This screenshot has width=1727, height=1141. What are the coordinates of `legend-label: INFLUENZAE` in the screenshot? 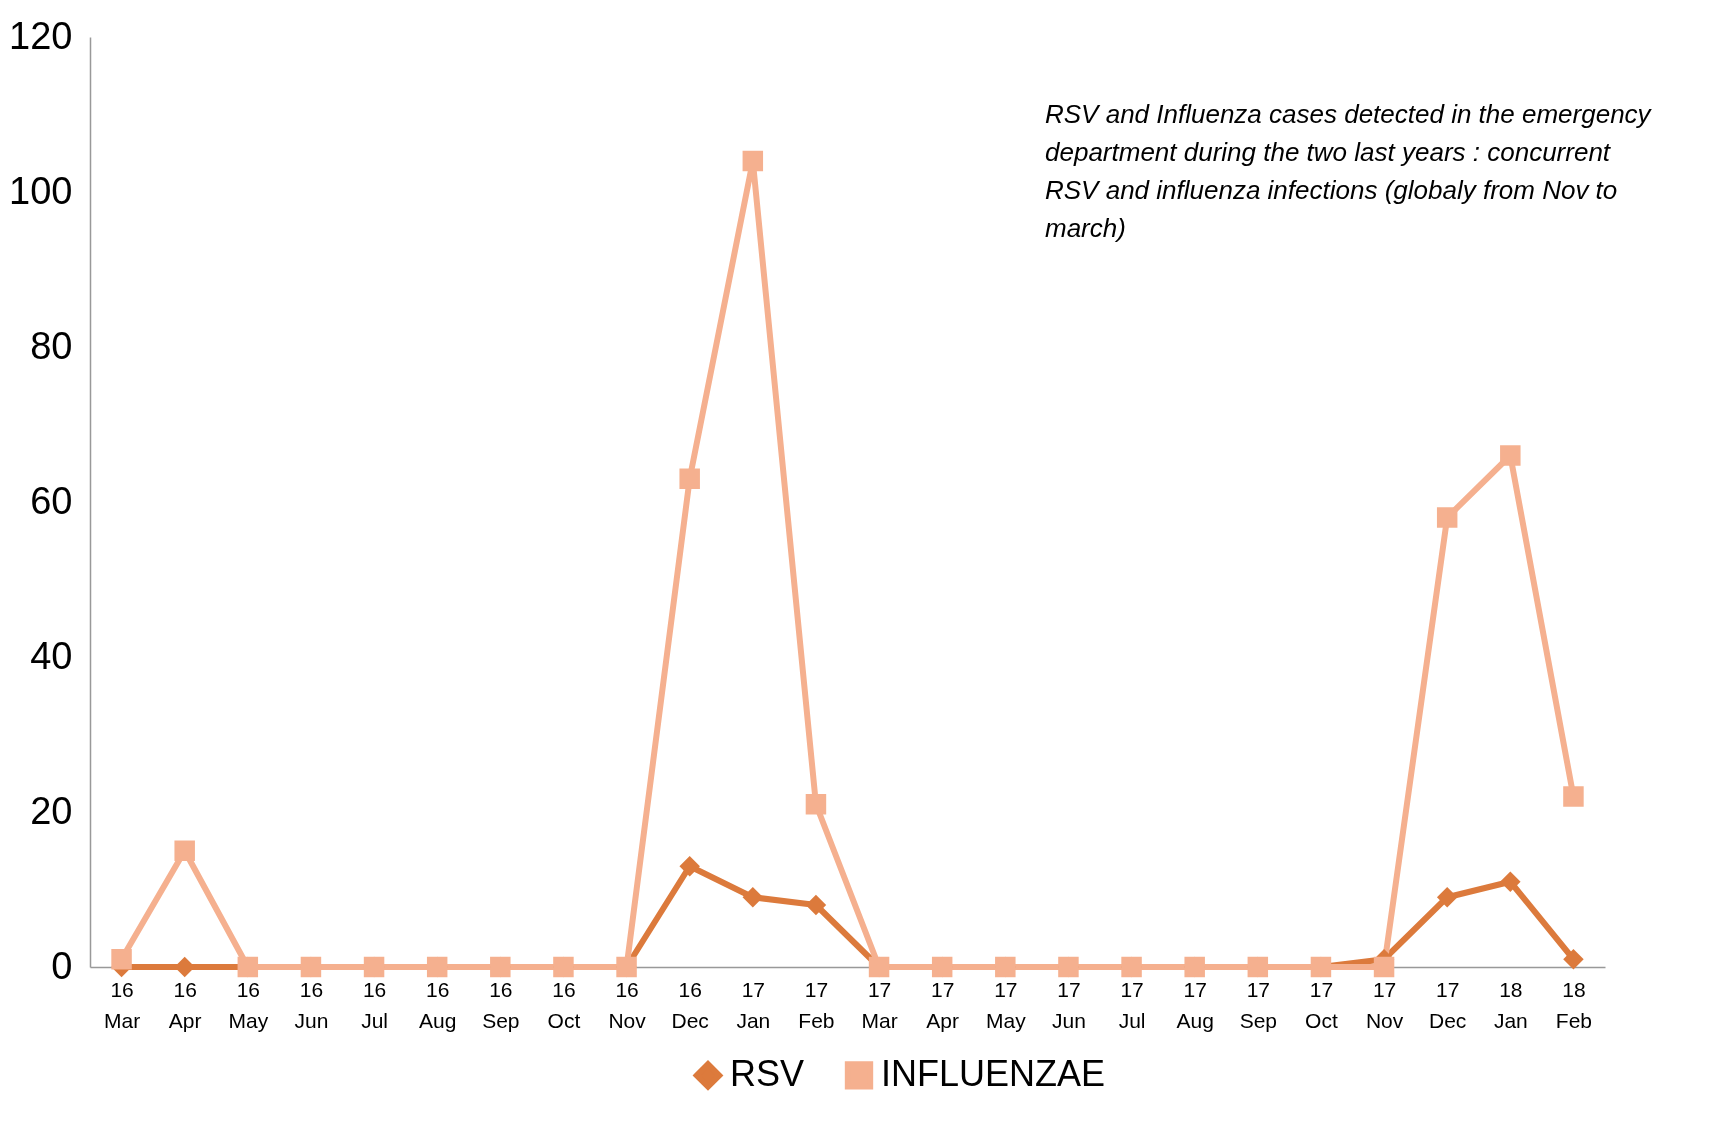 It's located at (993, 1074).